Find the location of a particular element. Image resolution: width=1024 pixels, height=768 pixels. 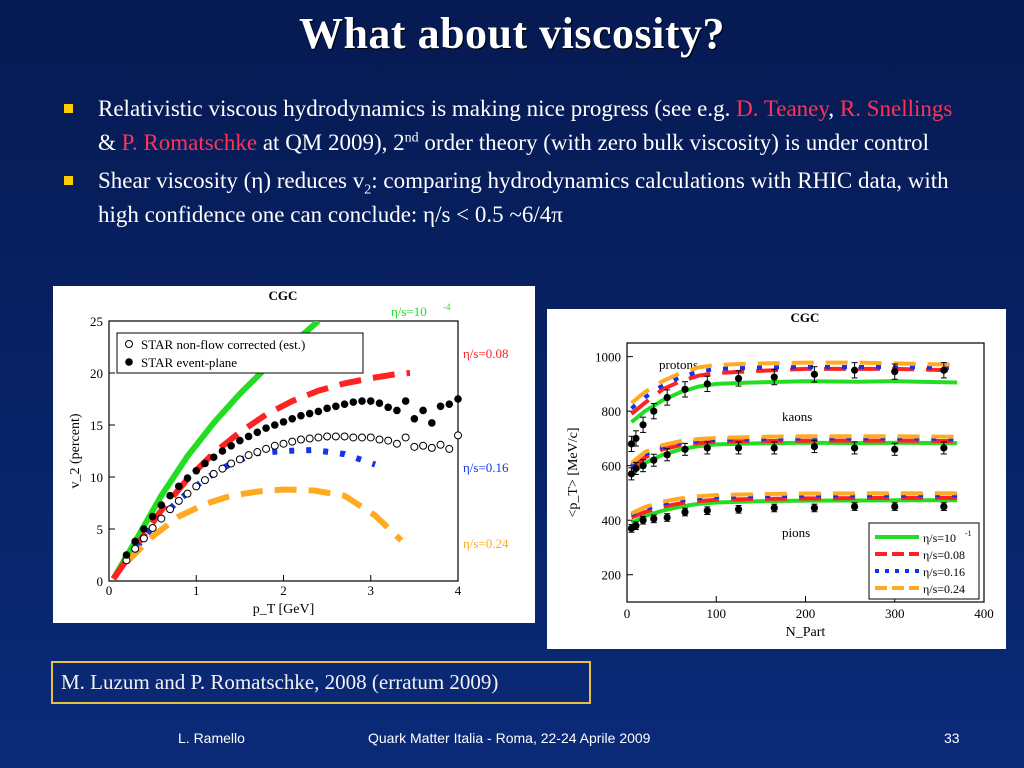

chart-title: CGC is located at coordinates (283, 295).